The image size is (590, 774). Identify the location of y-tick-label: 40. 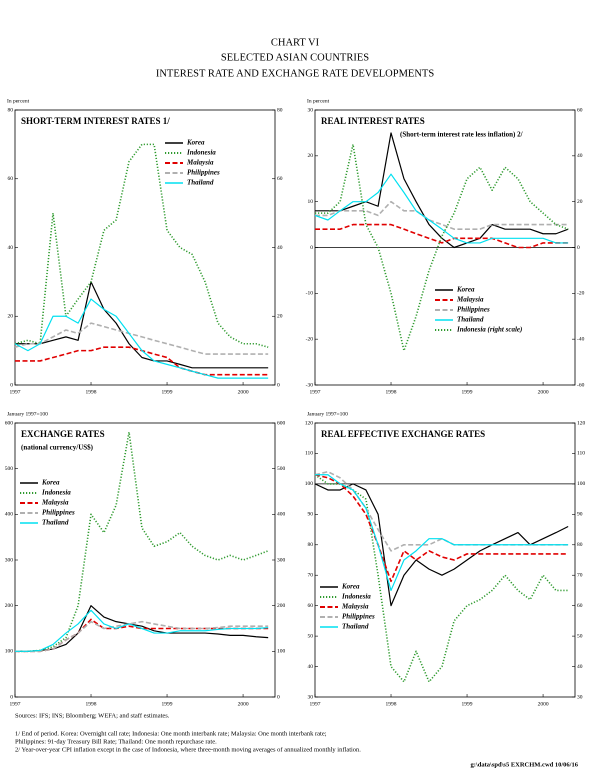
(11, 248).